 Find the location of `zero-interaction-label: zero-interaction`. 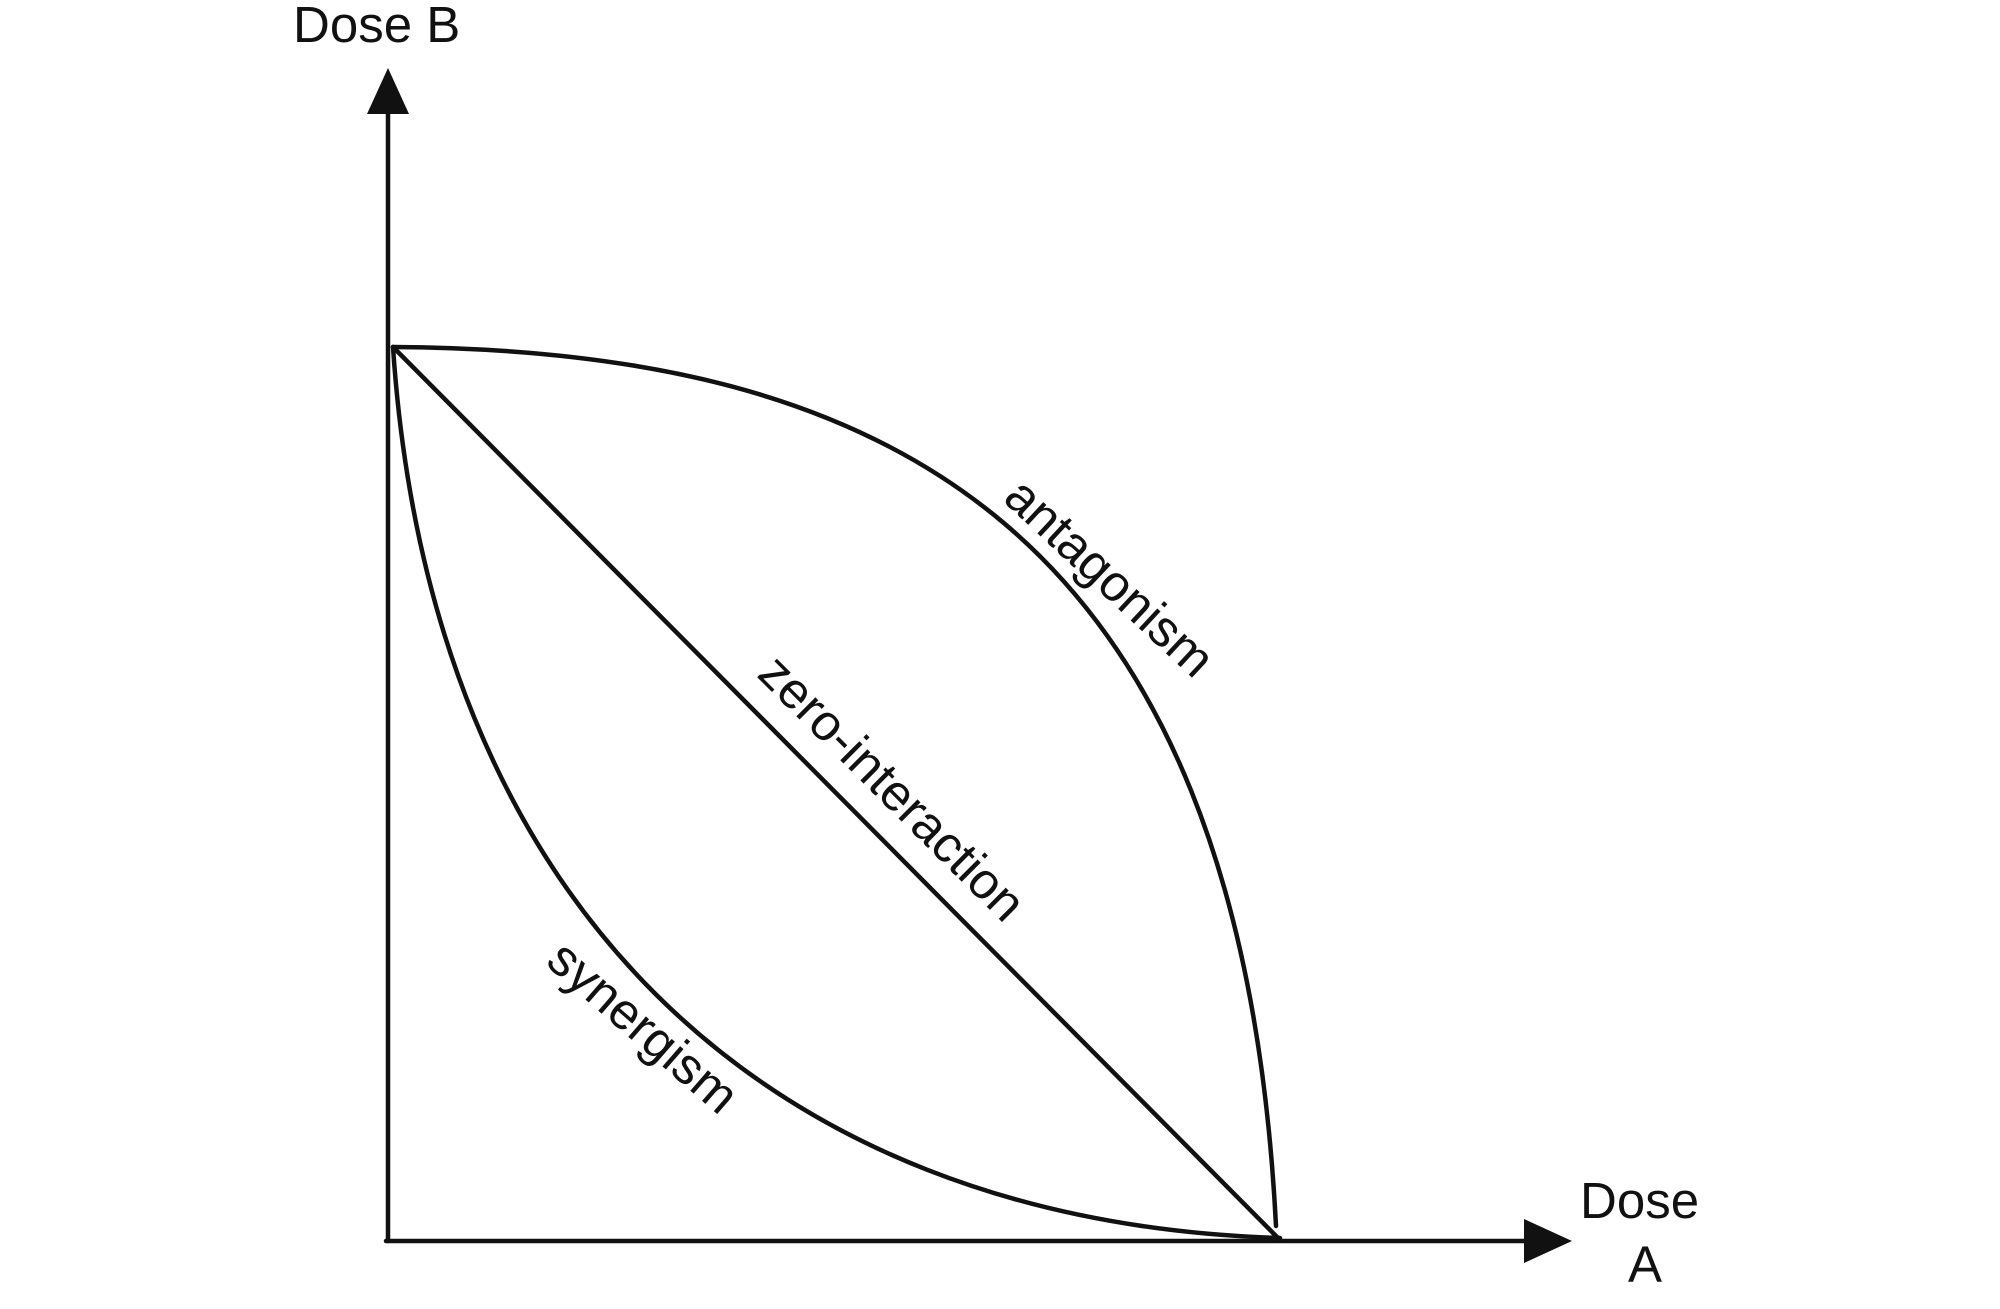

zero-interaction-label: zero-interaction is located at coordinates (892, 787).